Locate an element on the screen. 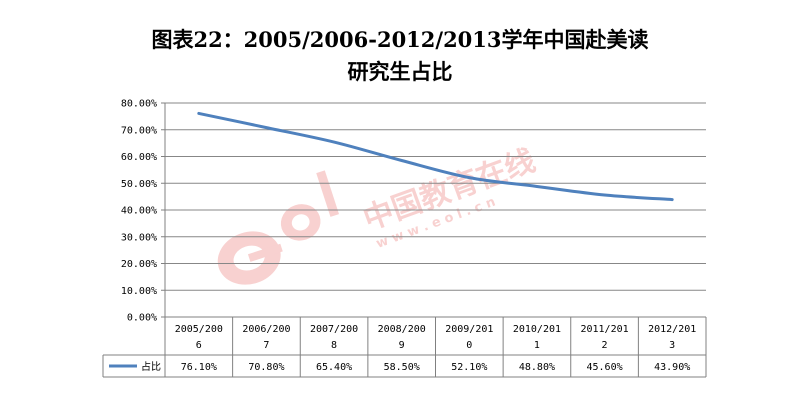 This screenshot has width=800, height=400. y-tick-label: 70.00% is located at coordinates (139, 130).